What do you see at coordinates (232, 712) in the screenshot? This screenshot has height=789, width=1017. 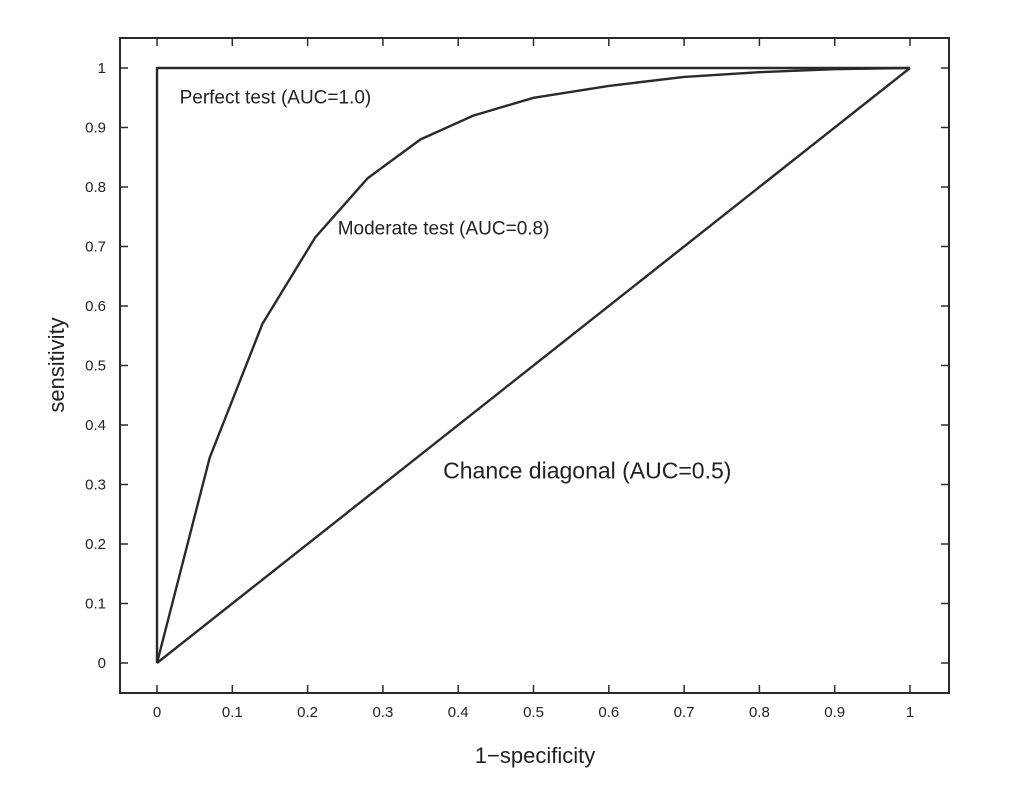 I see `x-tick-label: 0.1` at bounding box center [232, 712].